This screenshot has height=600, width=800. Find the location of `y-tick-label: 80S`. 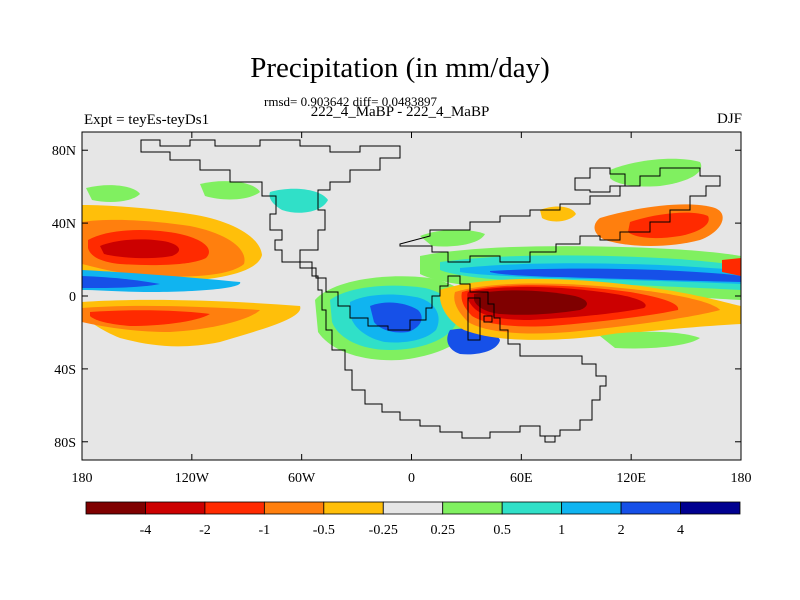

y-tick-label: 80S is located at coordinates (65, 443).